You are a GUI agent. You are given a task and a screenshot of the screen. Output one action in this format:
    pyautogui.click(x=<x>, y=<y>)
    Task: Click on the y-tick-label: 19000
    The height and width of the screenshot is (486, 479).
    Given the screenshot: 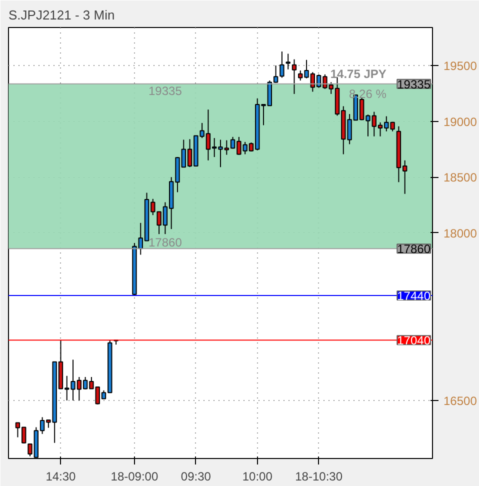 What is the action you would take?
    pyautogui.click(x=461, y=121)
    